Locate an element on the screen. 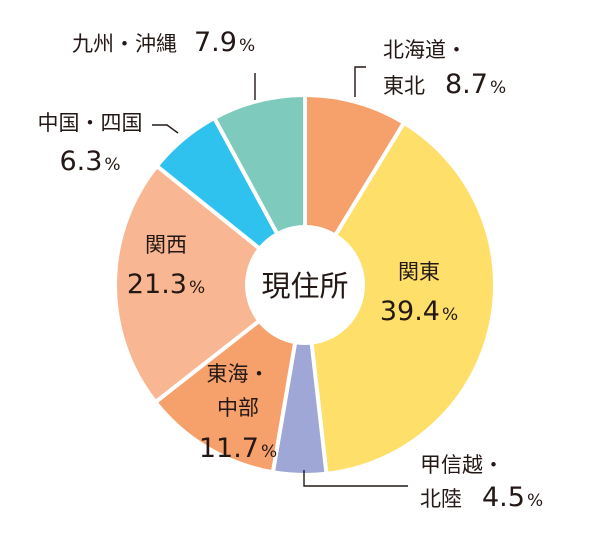 Image resolution: width=600 pixels, height=535 pixels. slice-label-東海中部-2: 中部 is located at coordinates (238, 408).